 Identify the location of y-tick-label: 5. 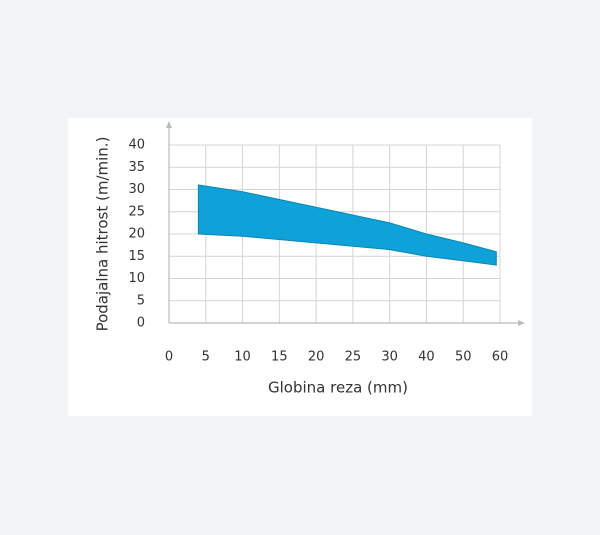
(141, 300).